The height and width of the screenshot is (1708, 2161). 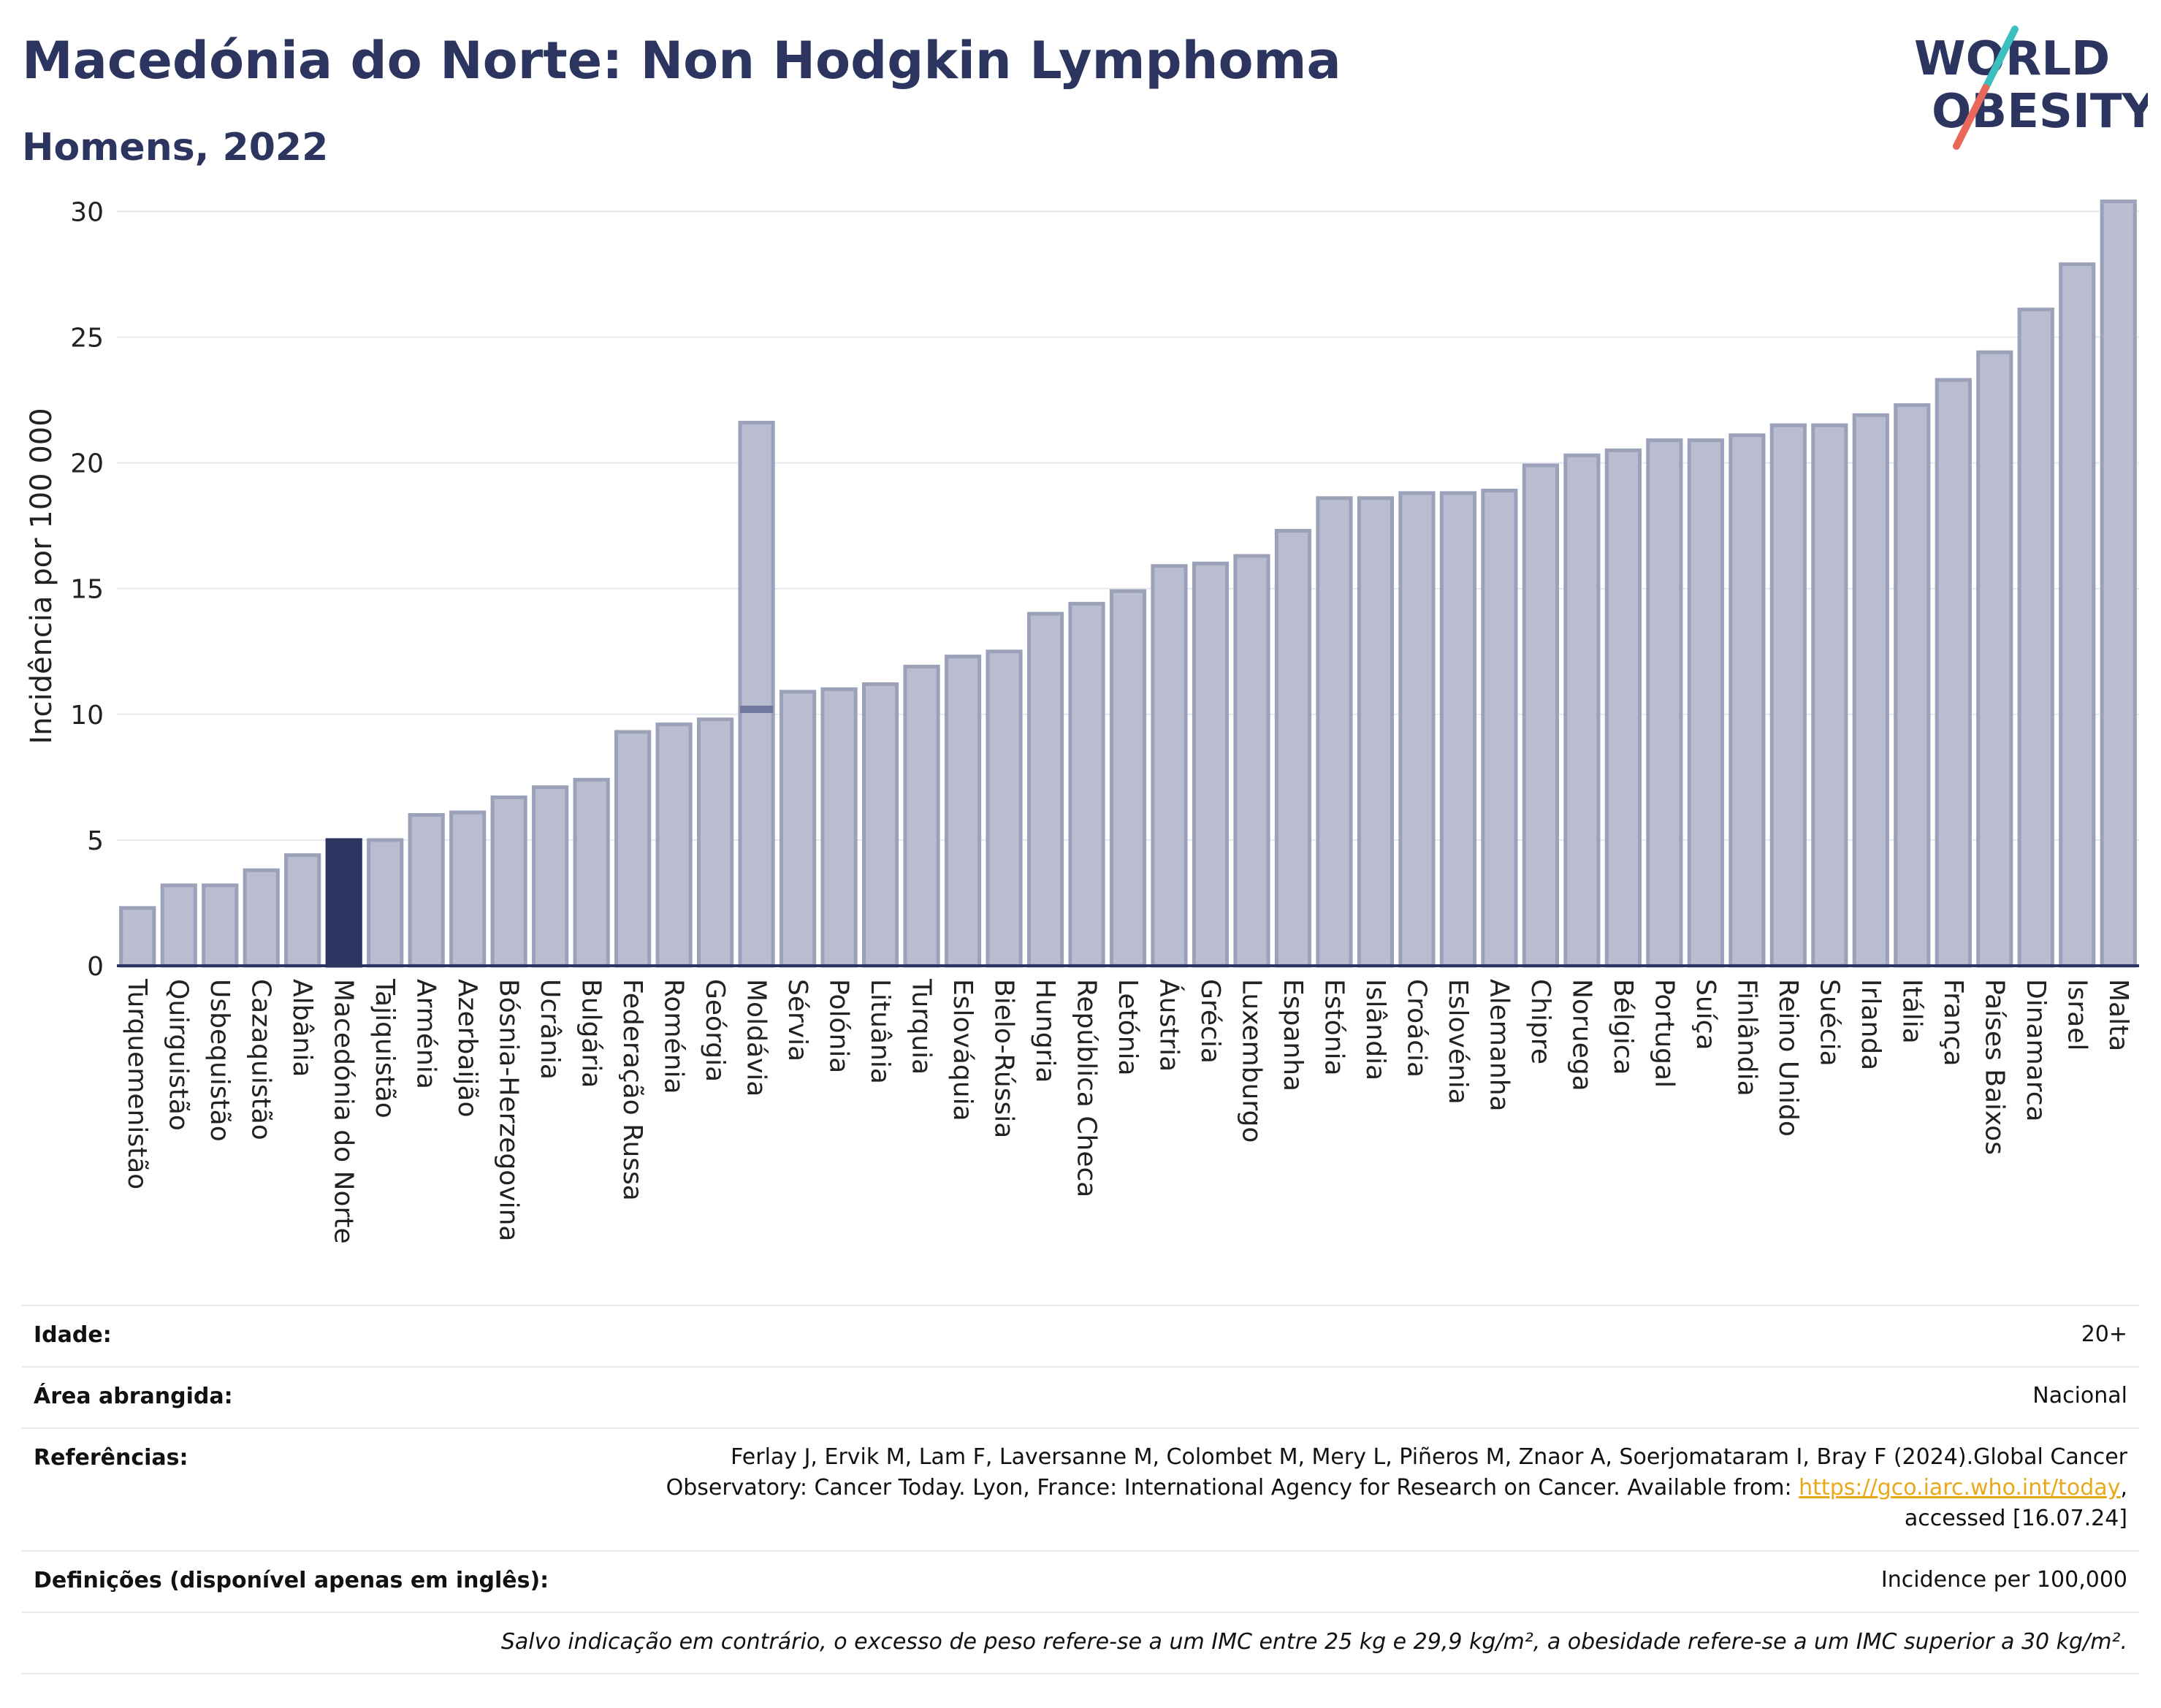 I want to click on x-tick-label: Países Baixos, so click(x=1994, y=1067).